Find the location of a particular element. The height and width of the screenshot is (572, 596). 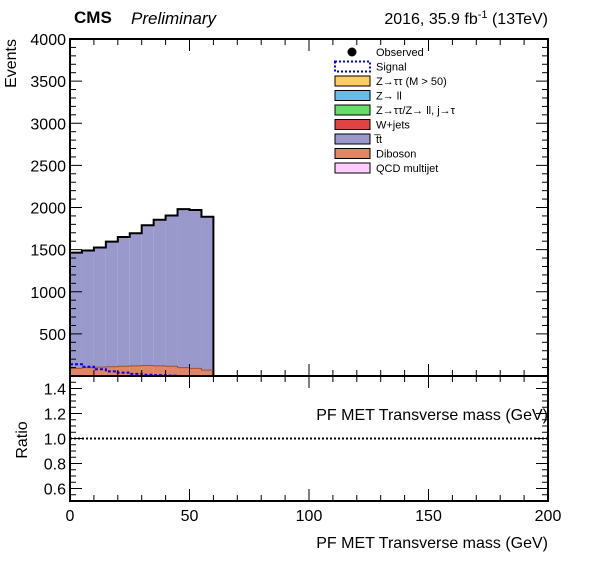

legend-marker-observed is located at coordinates (352, 52).